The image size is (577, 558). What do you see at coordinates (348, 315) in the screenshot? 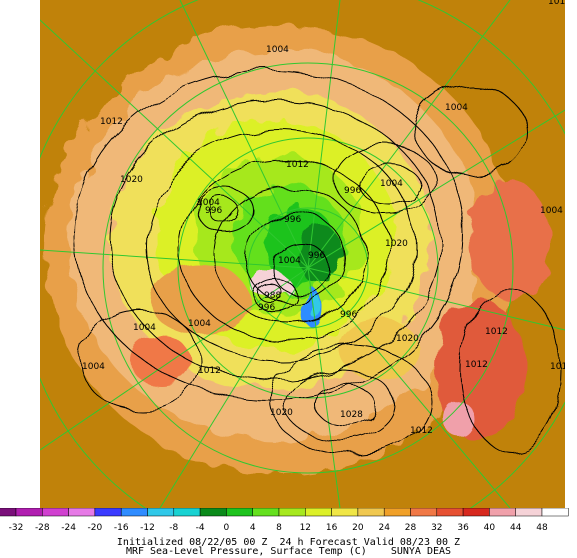
I see `isobar-label-996-south-east: 996` at bounding box center [348, 315].